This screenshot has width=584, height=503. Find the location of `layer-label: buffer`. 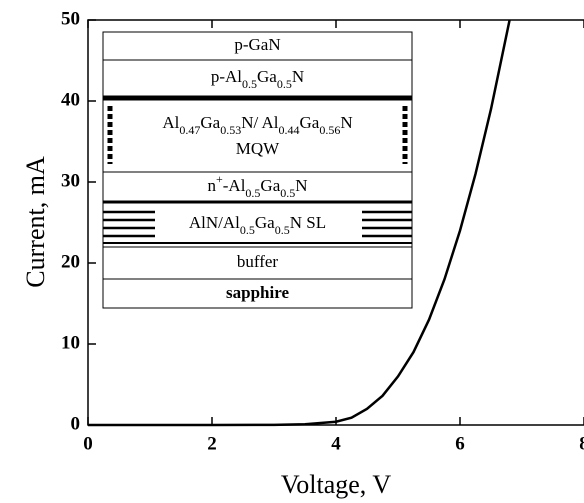

layer-label: buffer is located at coordinates (258, 261).